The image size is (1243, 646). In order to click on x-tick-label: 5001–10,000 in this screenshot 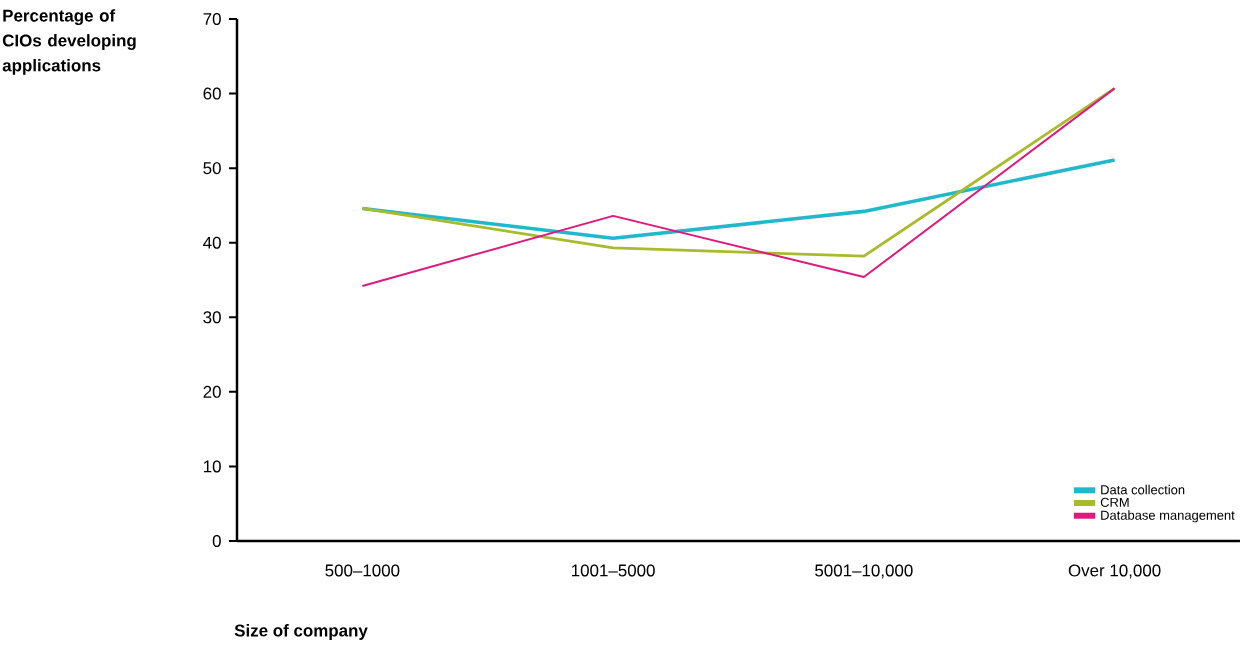, I will do `click(864, 571)`.